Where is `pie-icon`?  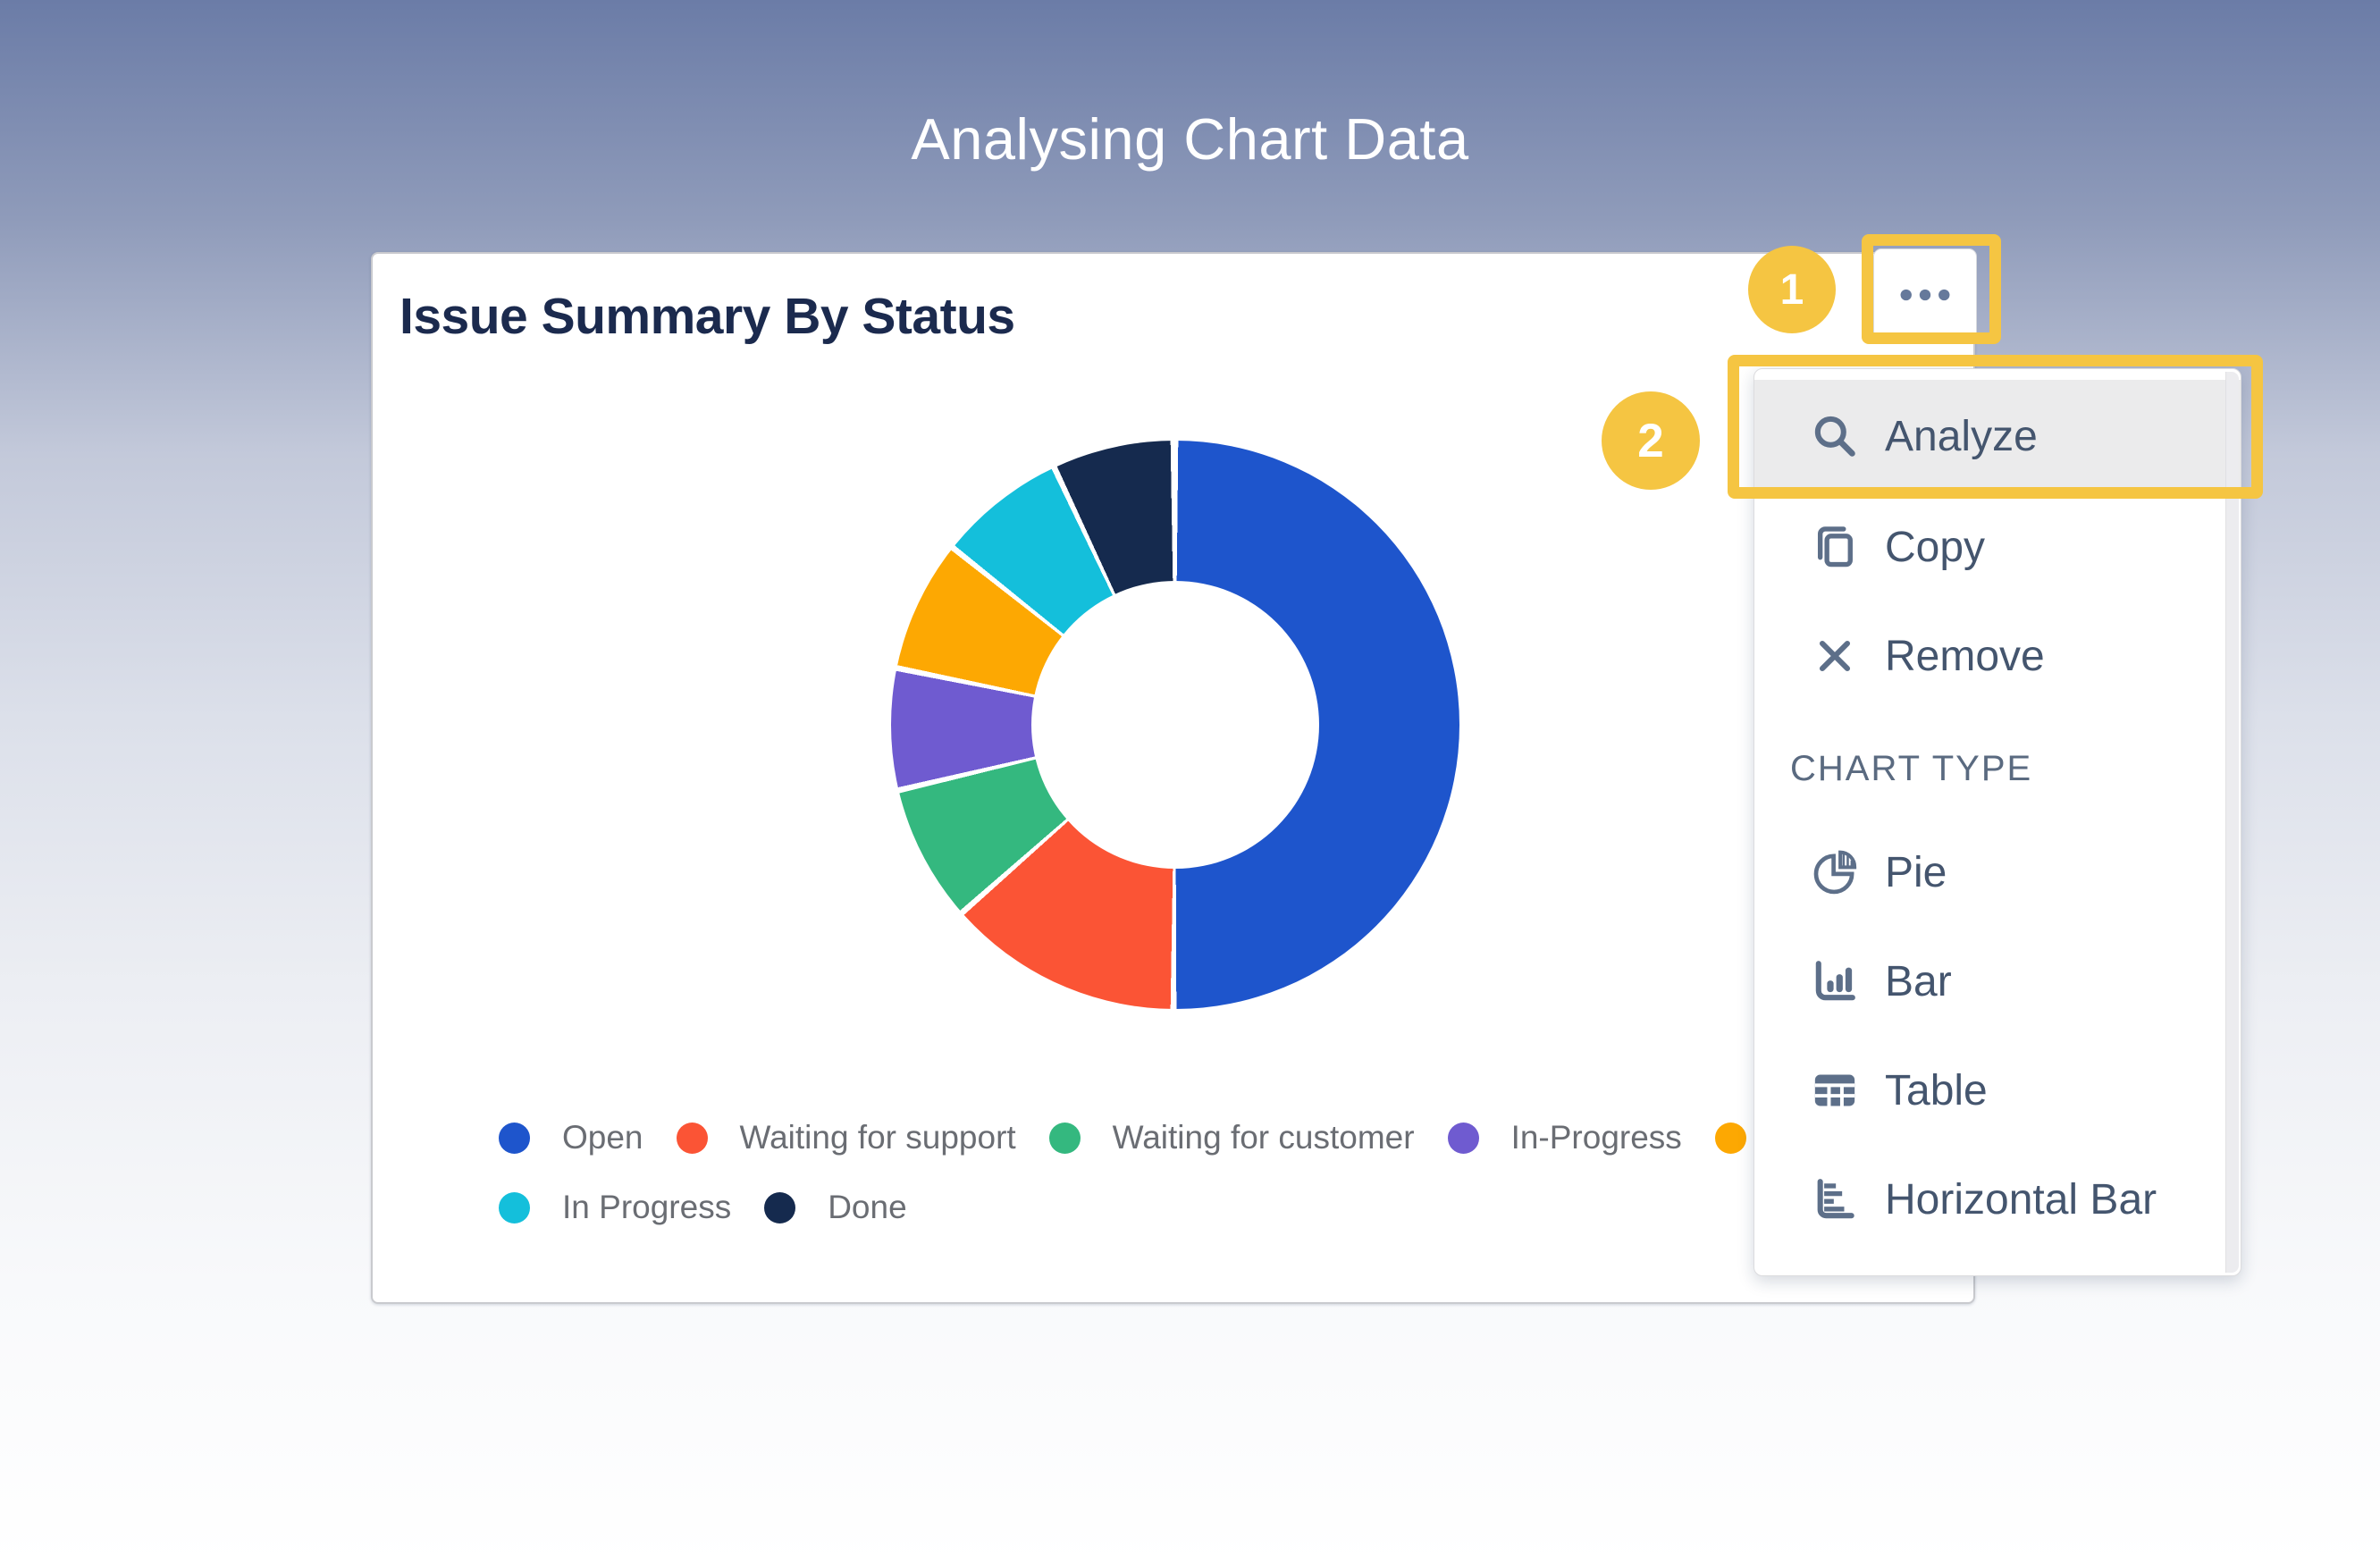 pie-icon is located at coordinates (1835, 872).